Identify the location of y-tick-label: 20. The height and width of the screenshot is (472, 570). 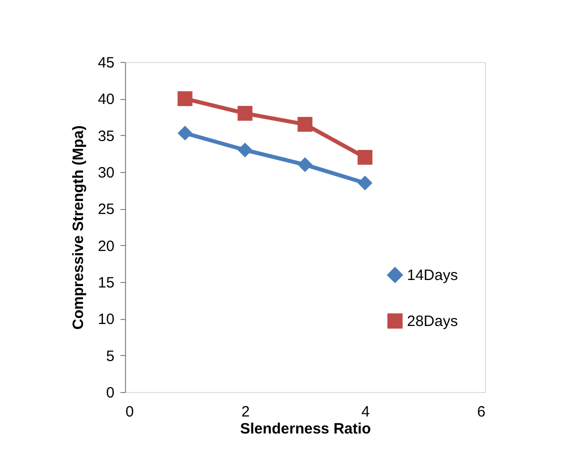
(106, 246).